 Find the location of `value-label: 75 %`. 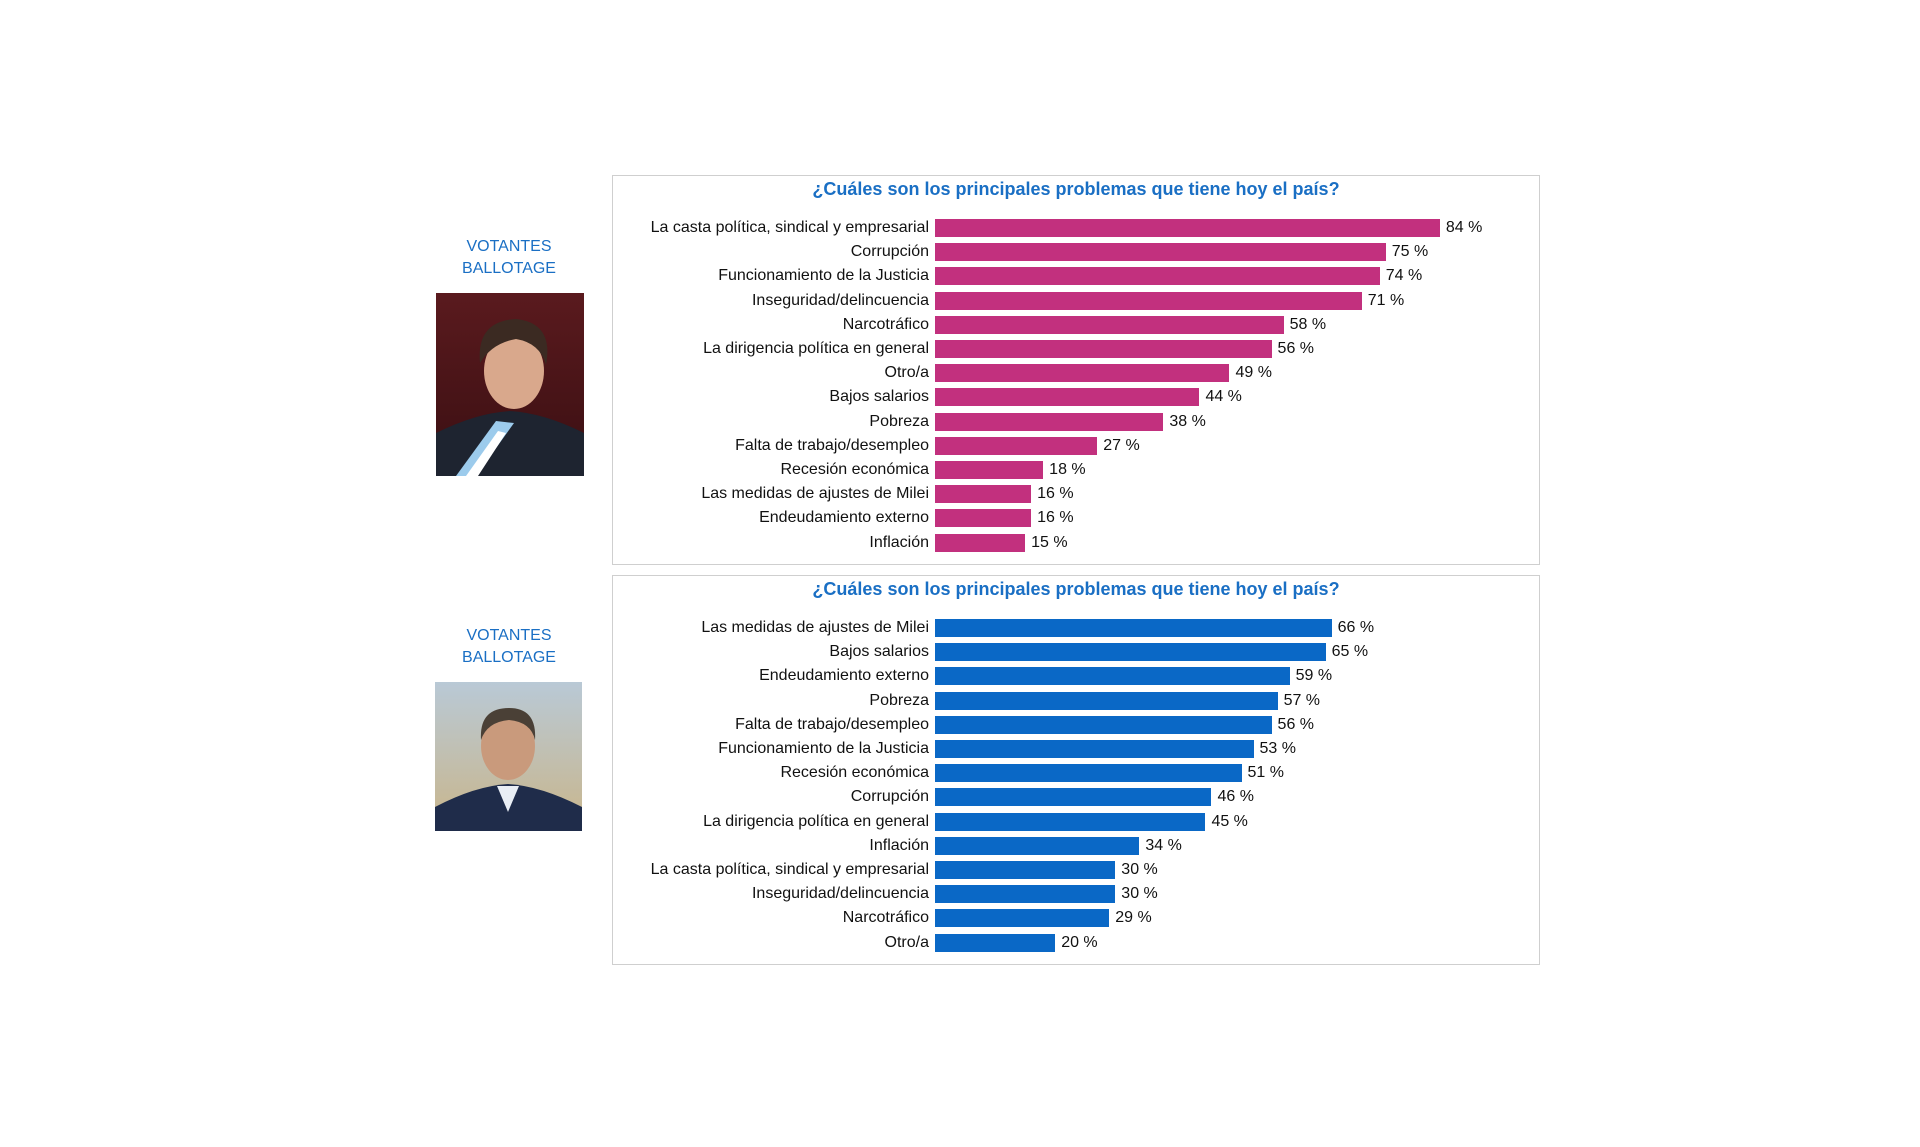

value-label: 75 % is located at coordinates (1410, 252).